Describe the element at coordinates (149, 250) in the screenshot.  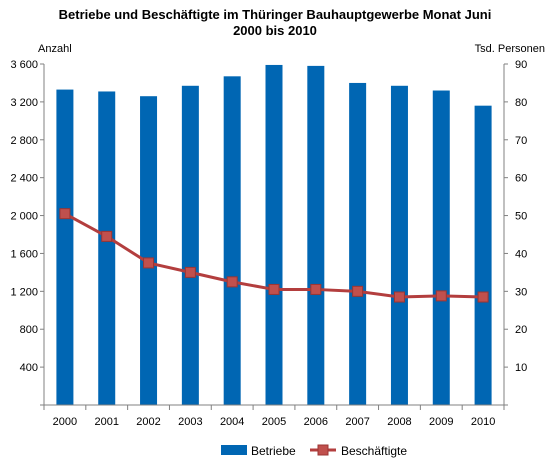
I see `bar-2002` at that location.